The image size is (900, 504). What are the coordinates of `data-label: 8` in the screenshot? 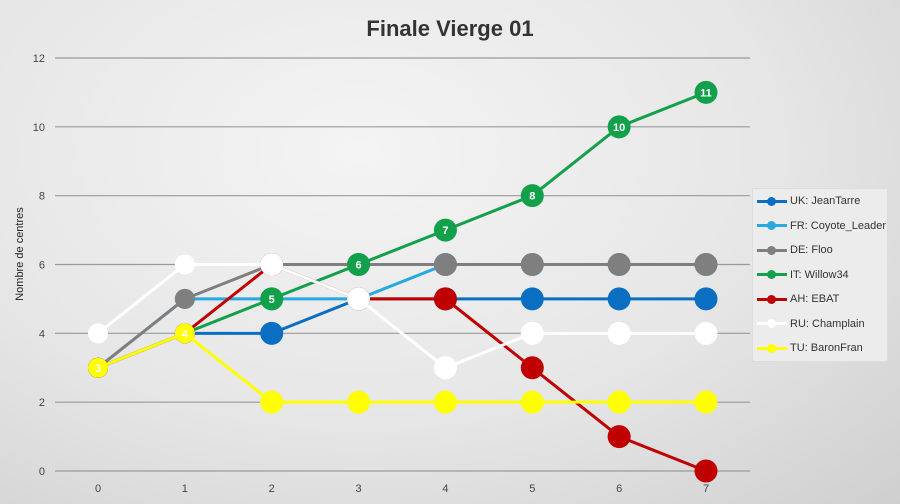 It's located at (532, 197).